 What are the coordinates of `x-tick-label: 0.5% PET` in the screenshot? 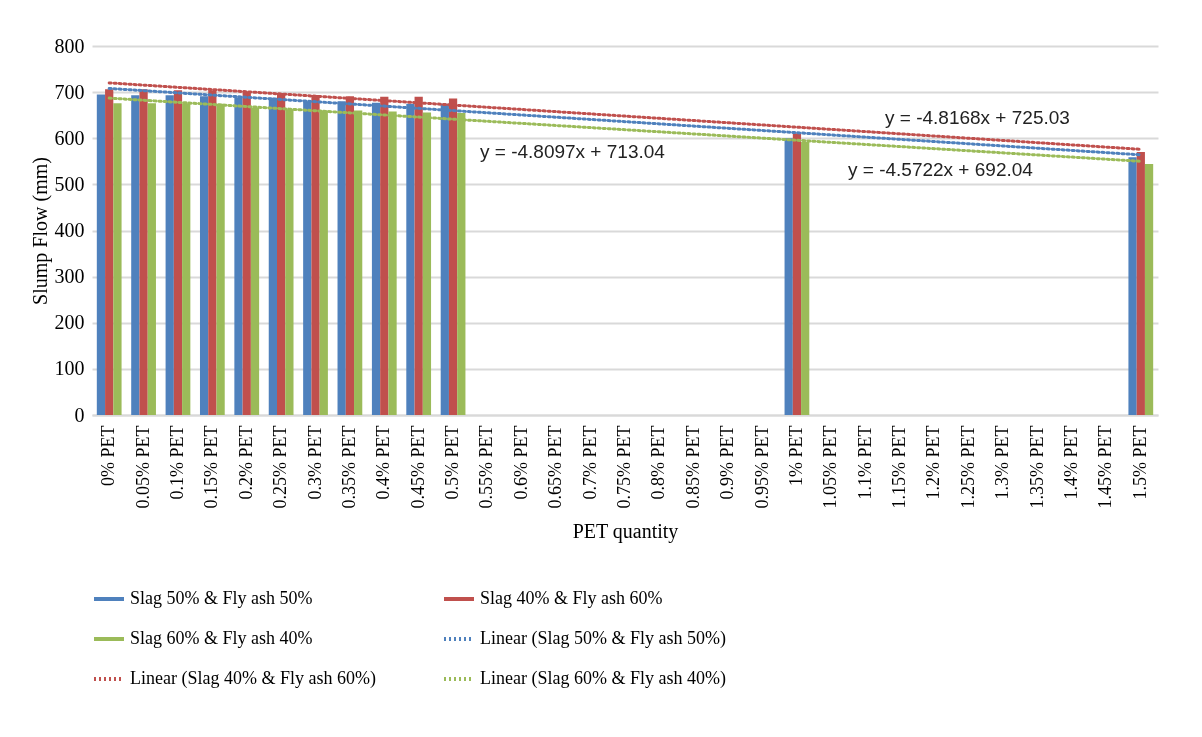 It's located at (452, 462).